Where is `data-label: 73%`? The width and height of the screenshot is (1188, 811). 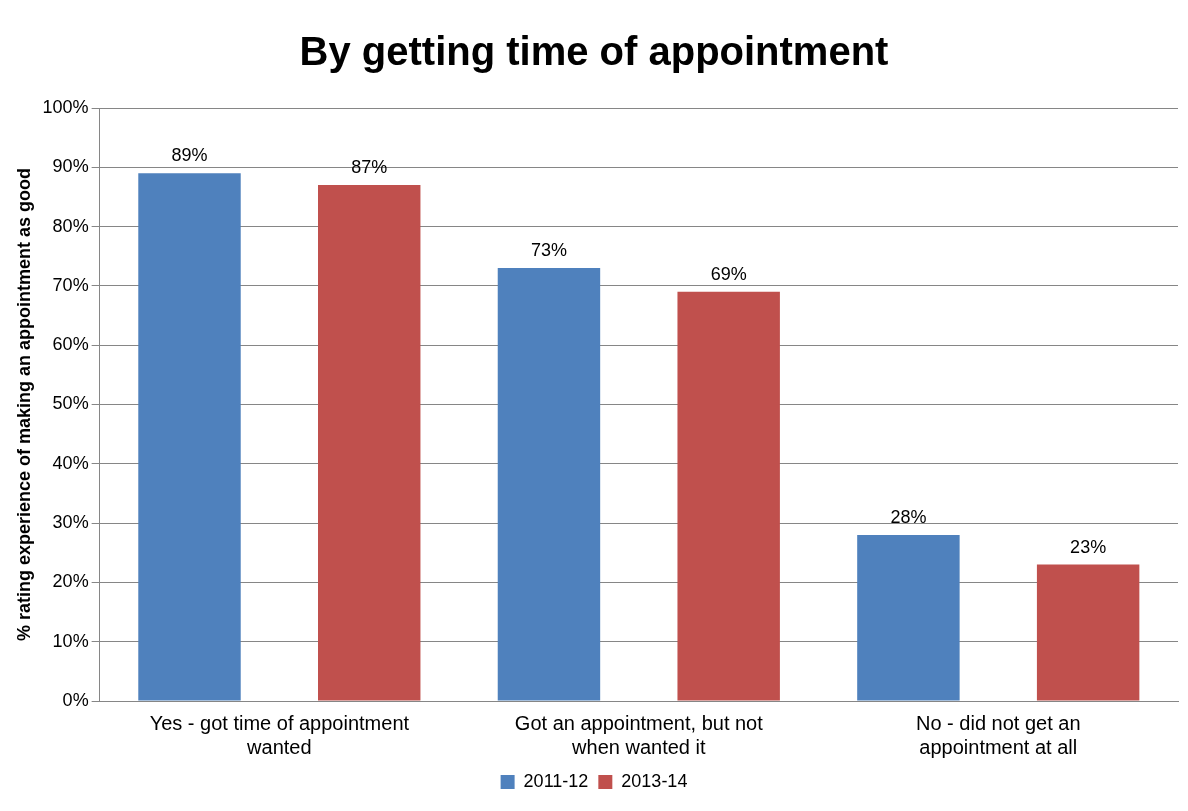 data-label: 73% is located at coordinates (548, 250).